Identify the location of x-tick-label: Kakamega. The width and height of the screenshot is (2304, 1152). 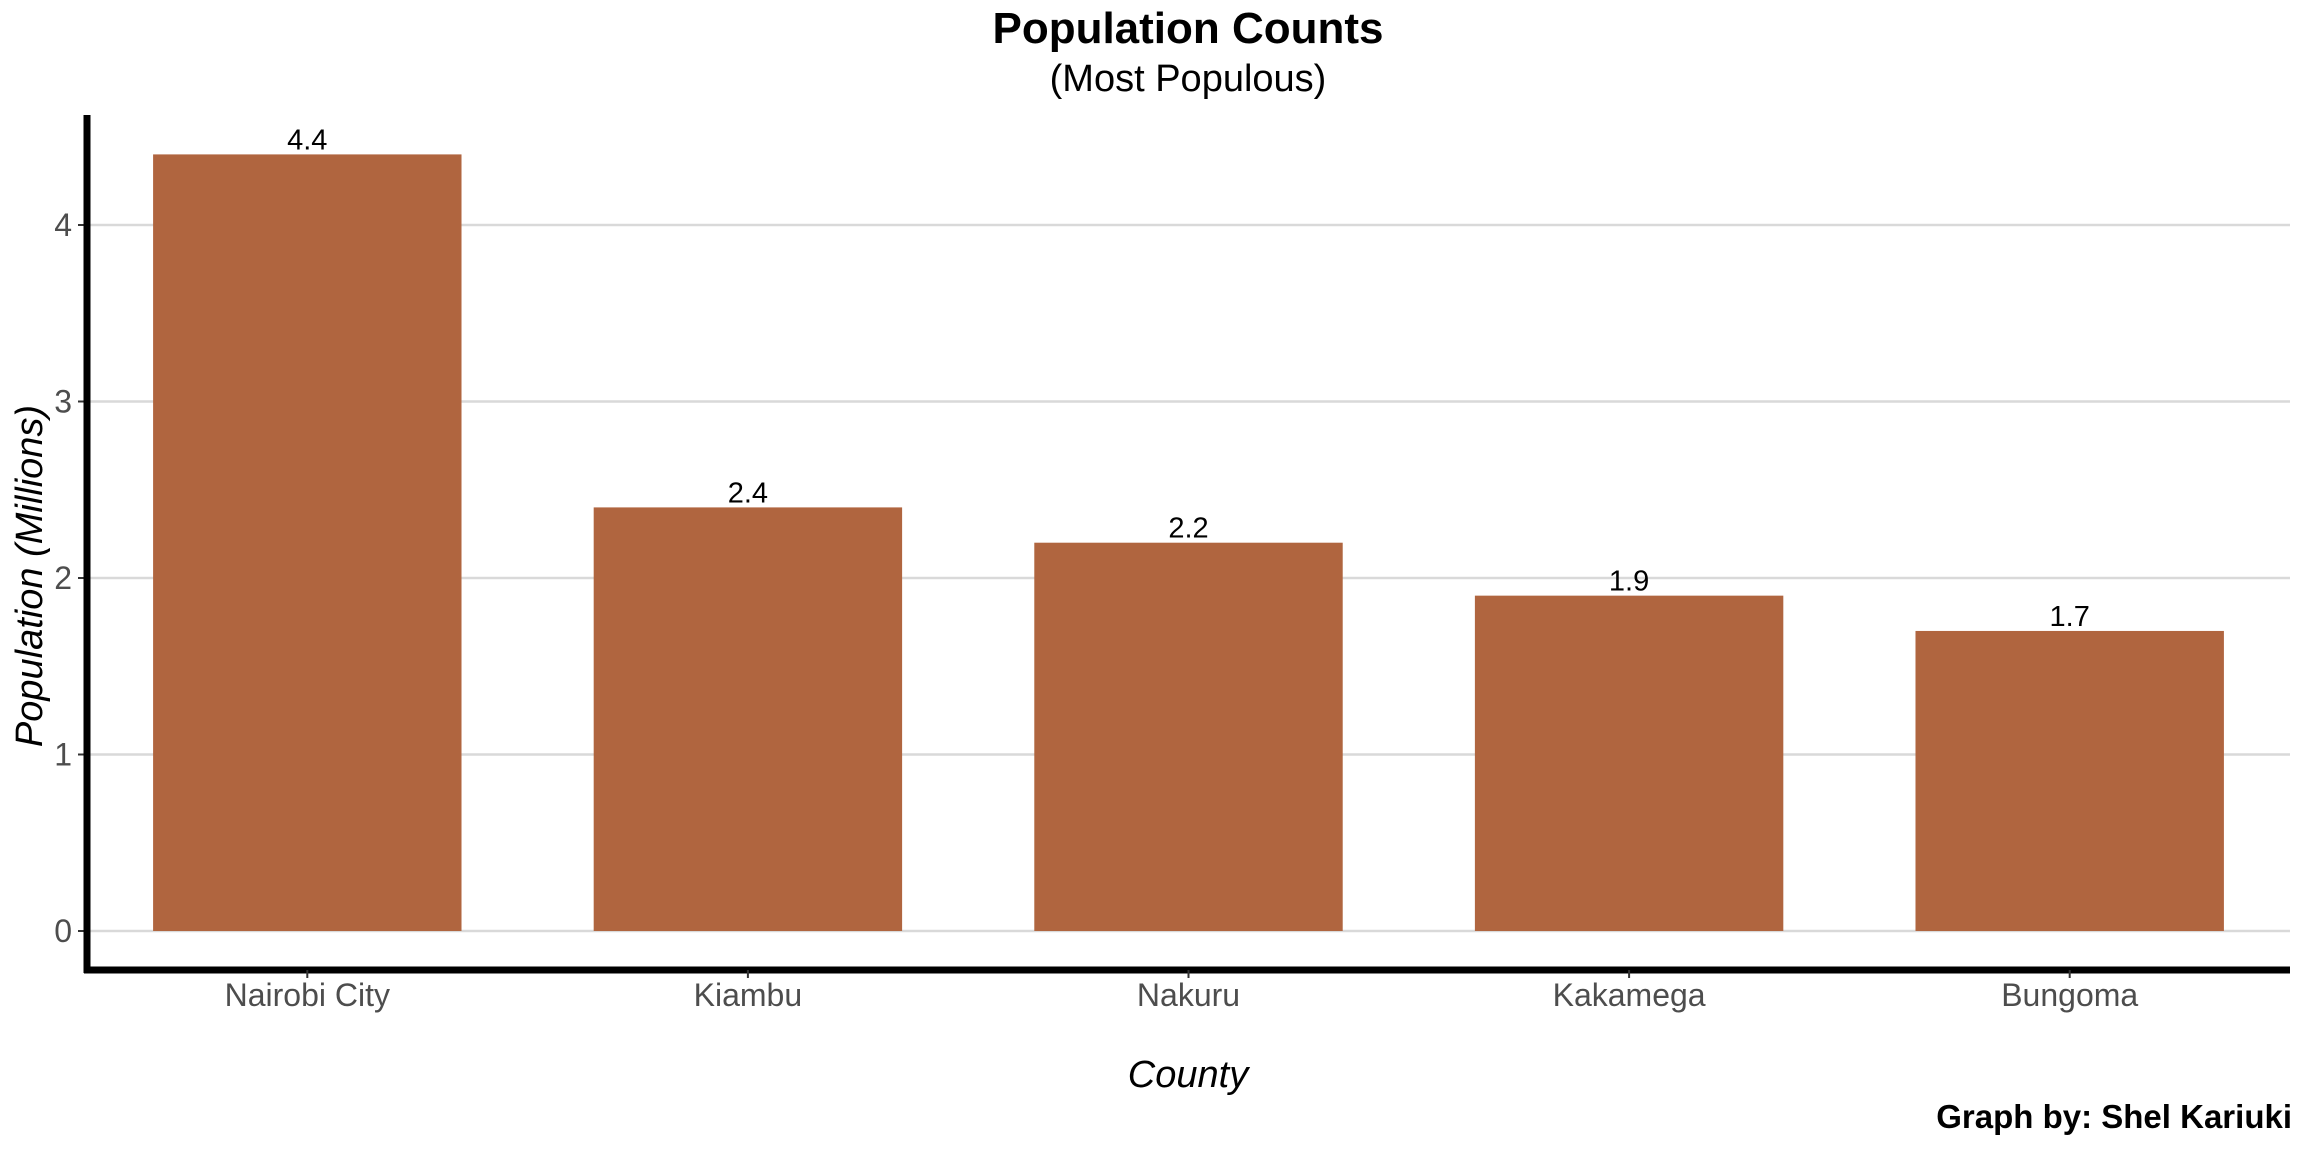
(1629, 995).